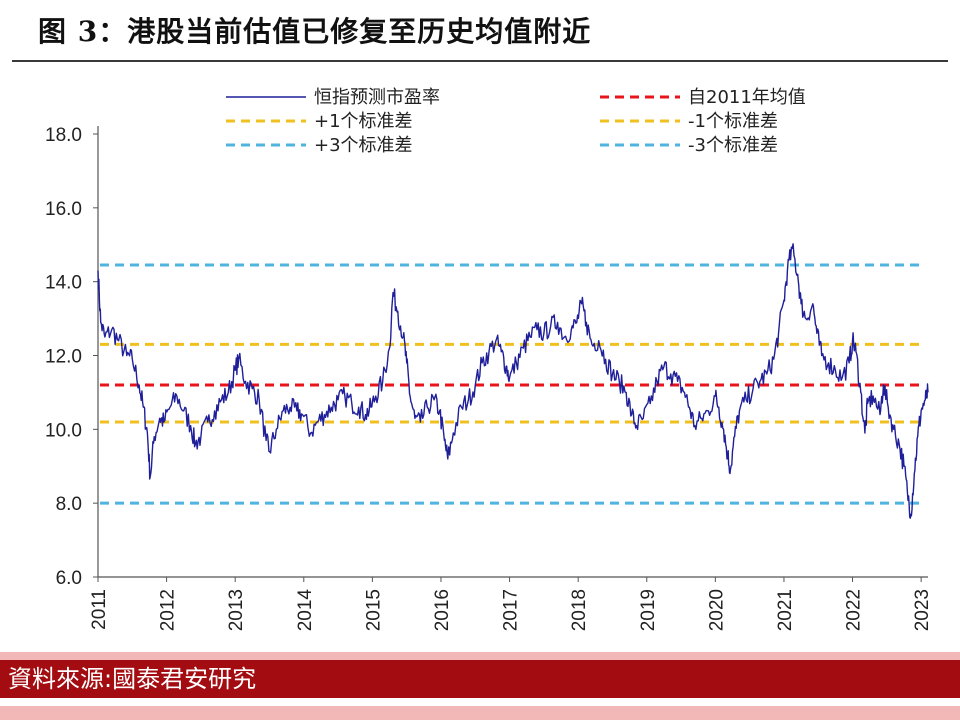 Image resolution: width=960 pixels, height=720 pixels. Describe the element at coordinates (63, 135) in the screenshot. I see `y-tick-label: 18.0` at that location.